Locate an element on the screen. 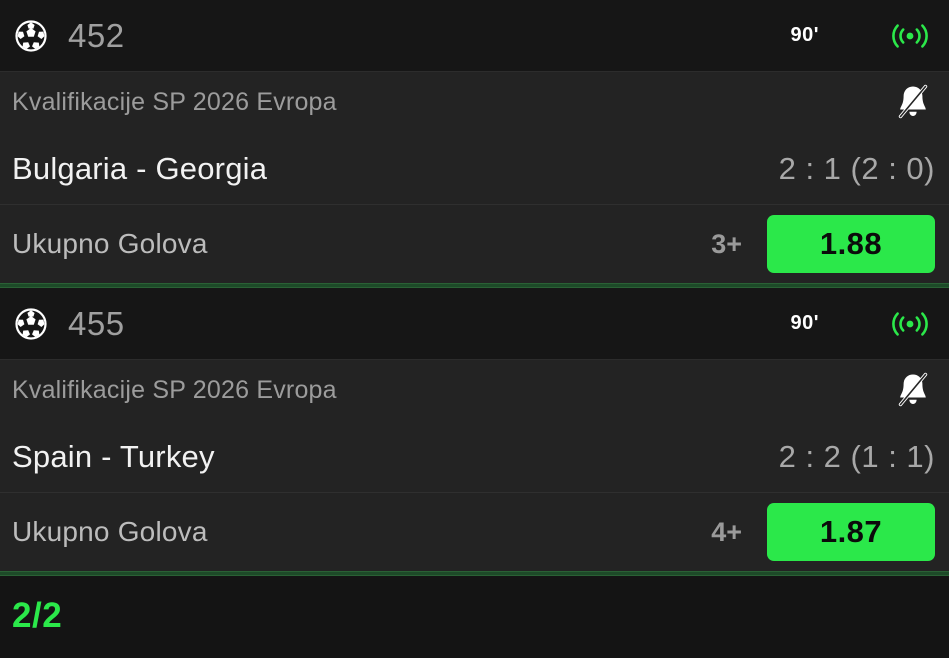 The height and width of the screenshot is (658, 949). footer: 2/2 is located at coordinates (474, 615).